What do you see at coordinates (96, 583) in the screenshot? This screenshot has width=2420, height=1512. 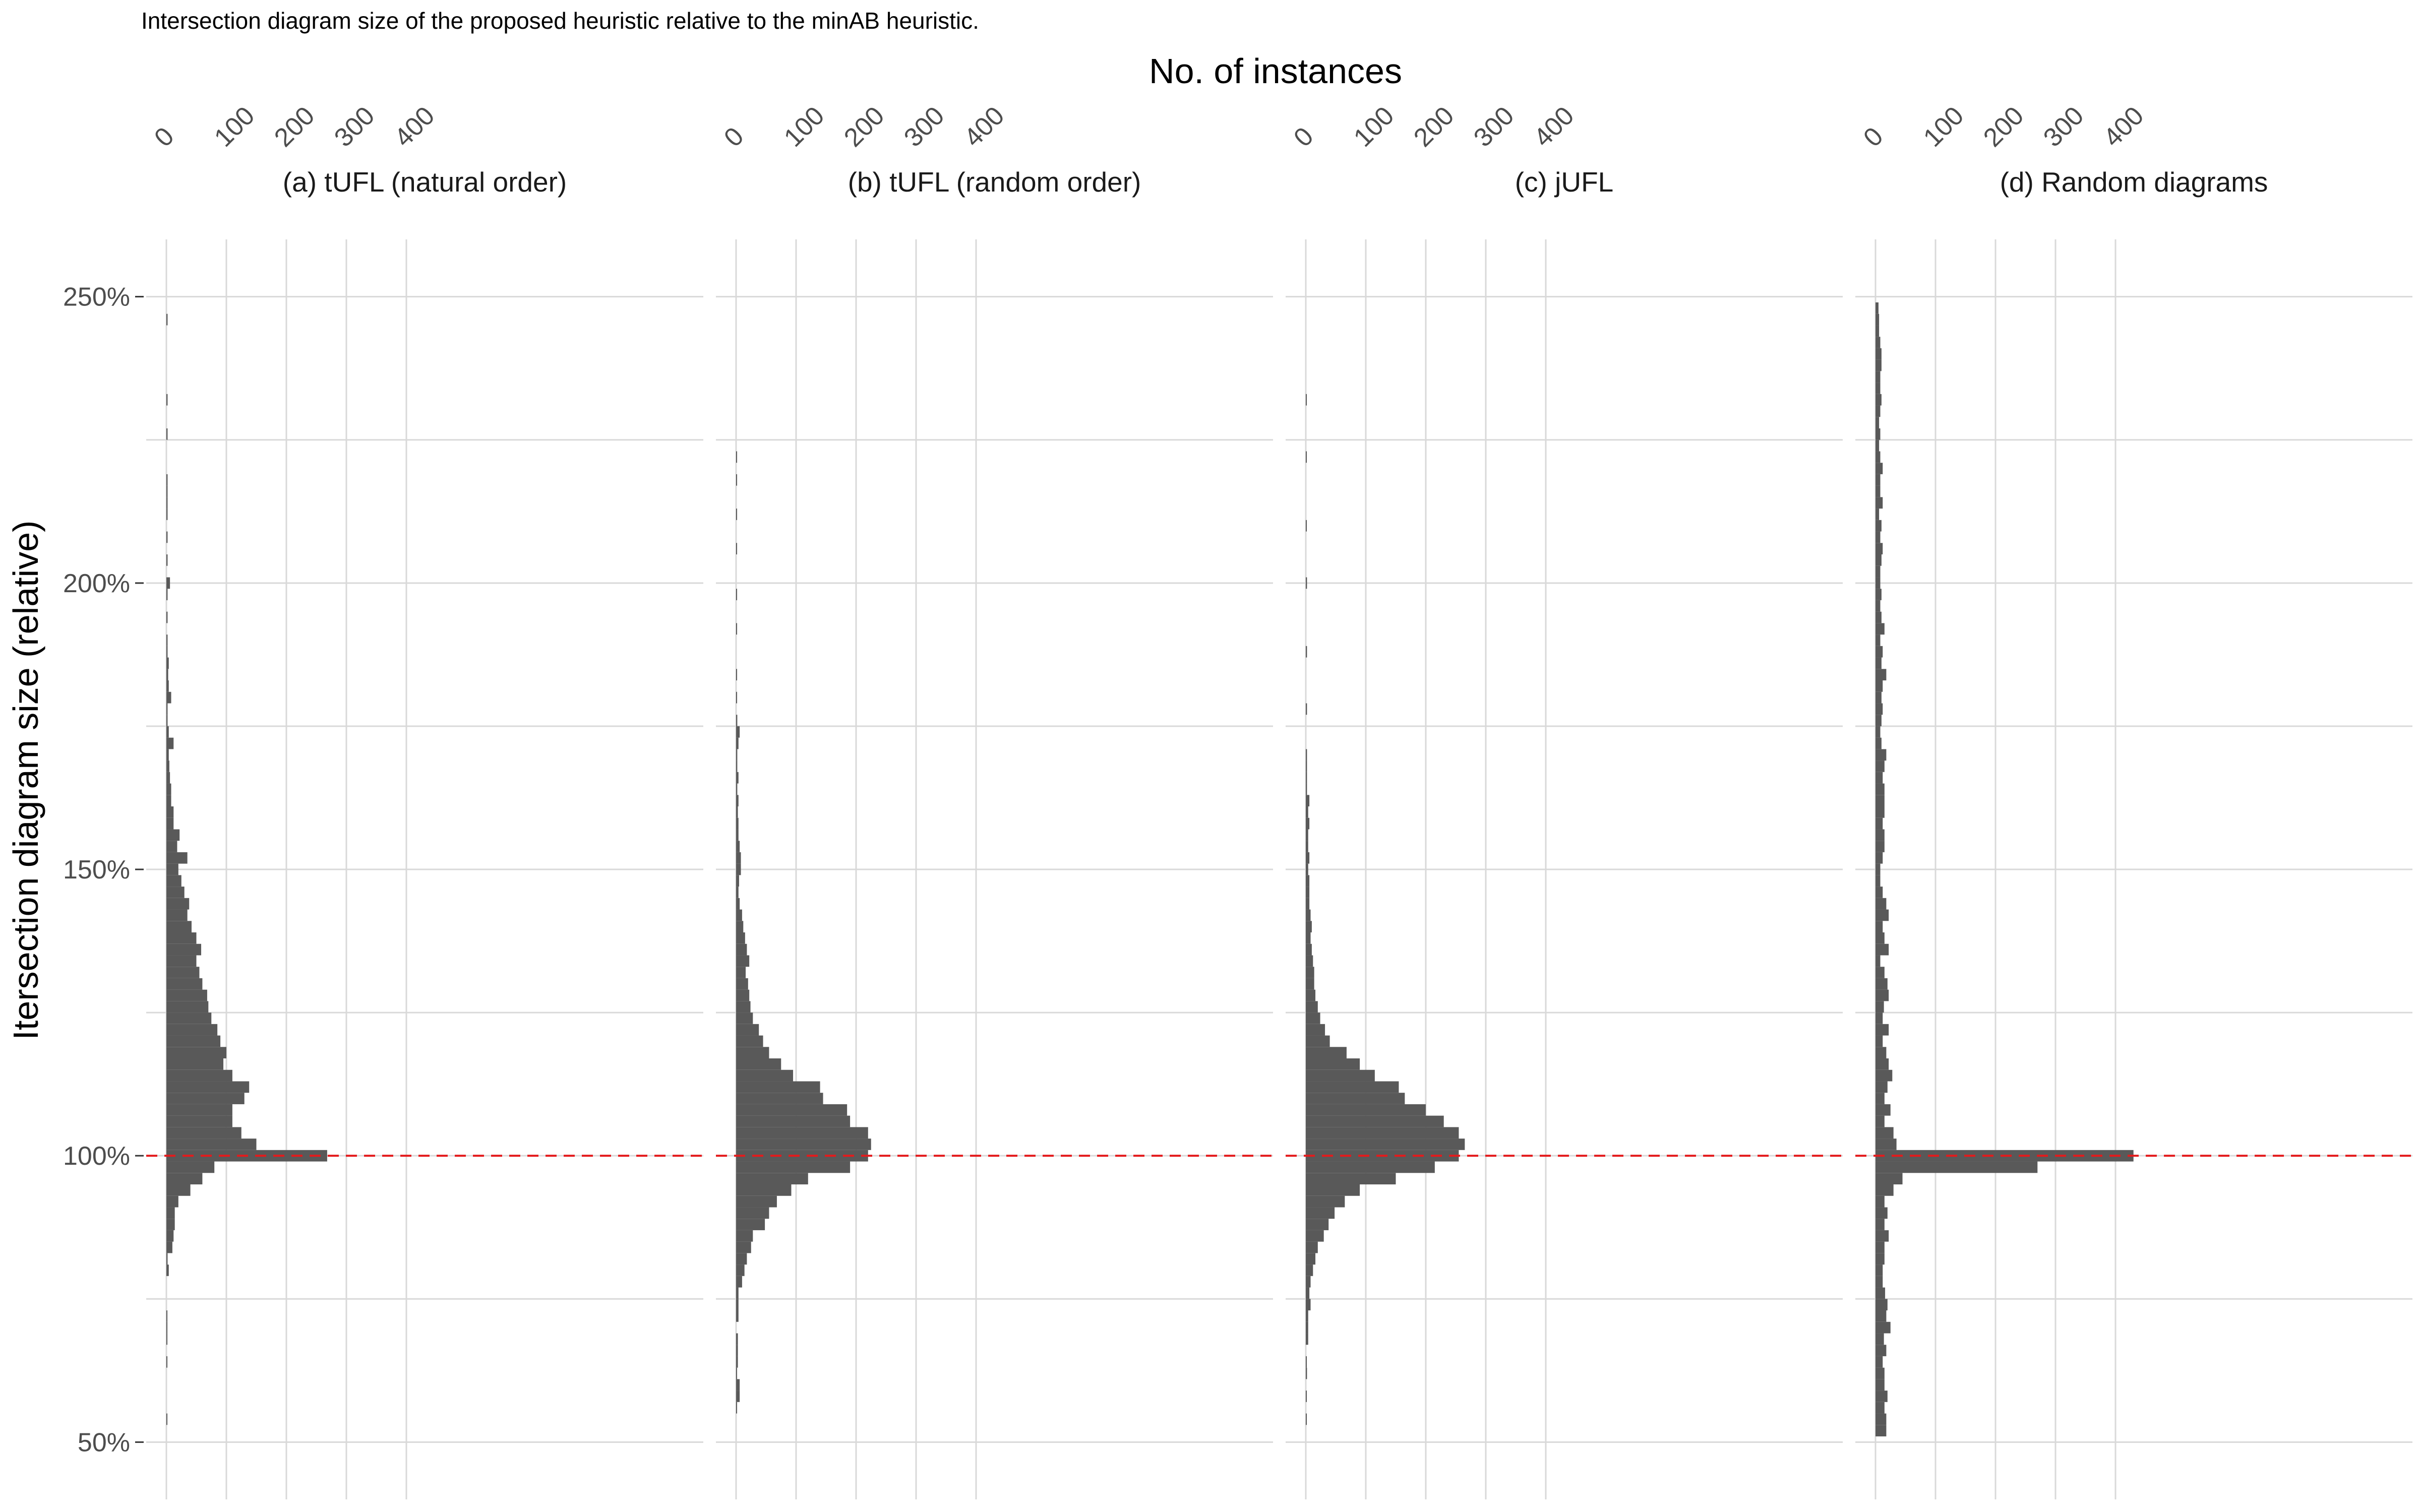 I see `y-tick-label: 200%` at bounding box center [96, 583].